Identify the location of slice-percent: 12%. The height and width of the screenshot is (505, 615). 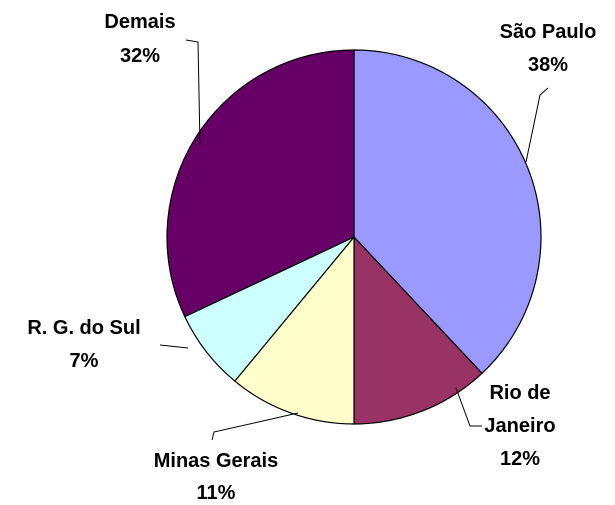
(520, 459).